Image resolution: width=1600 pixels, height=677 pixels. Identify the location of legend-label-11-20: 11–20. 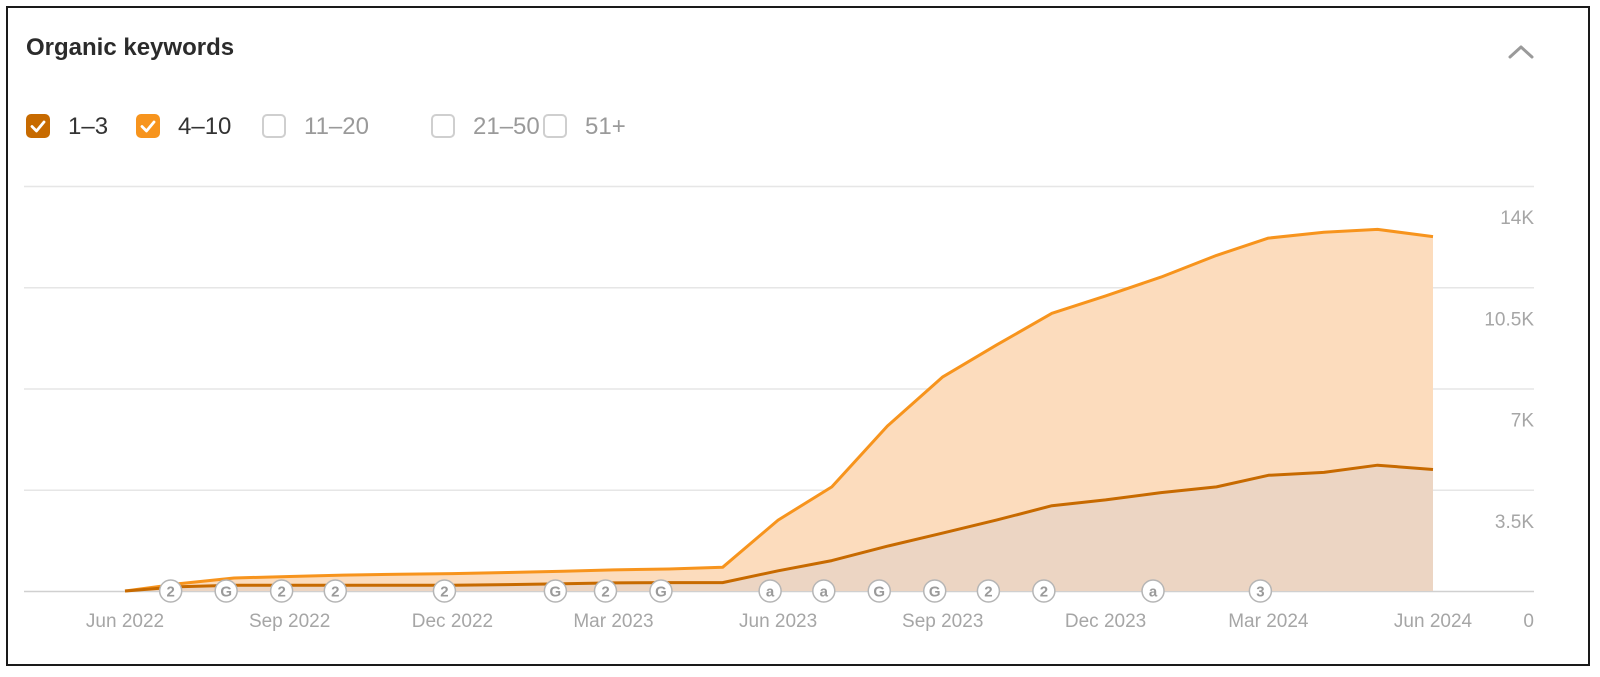
(336, 126).